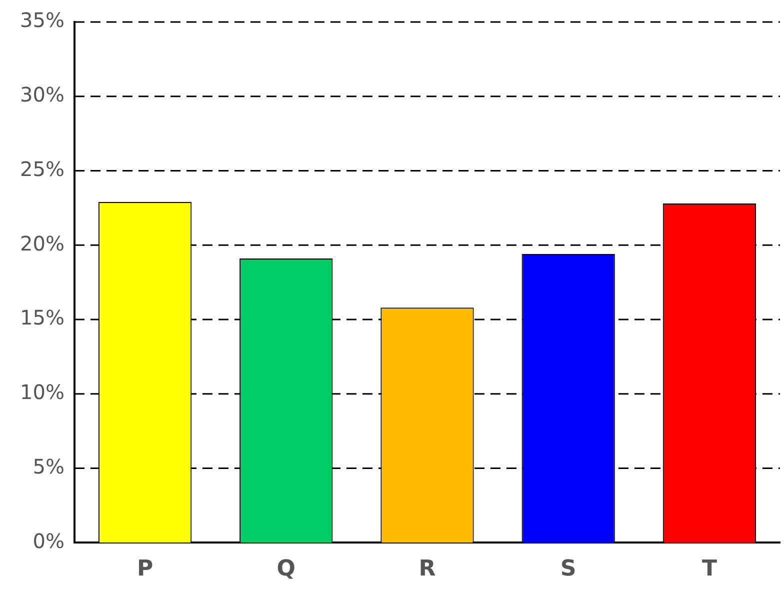 Image resolution: width=784 pixels, height=605 pixels. I want to click on x-tick-label: R, so click(427, 569).